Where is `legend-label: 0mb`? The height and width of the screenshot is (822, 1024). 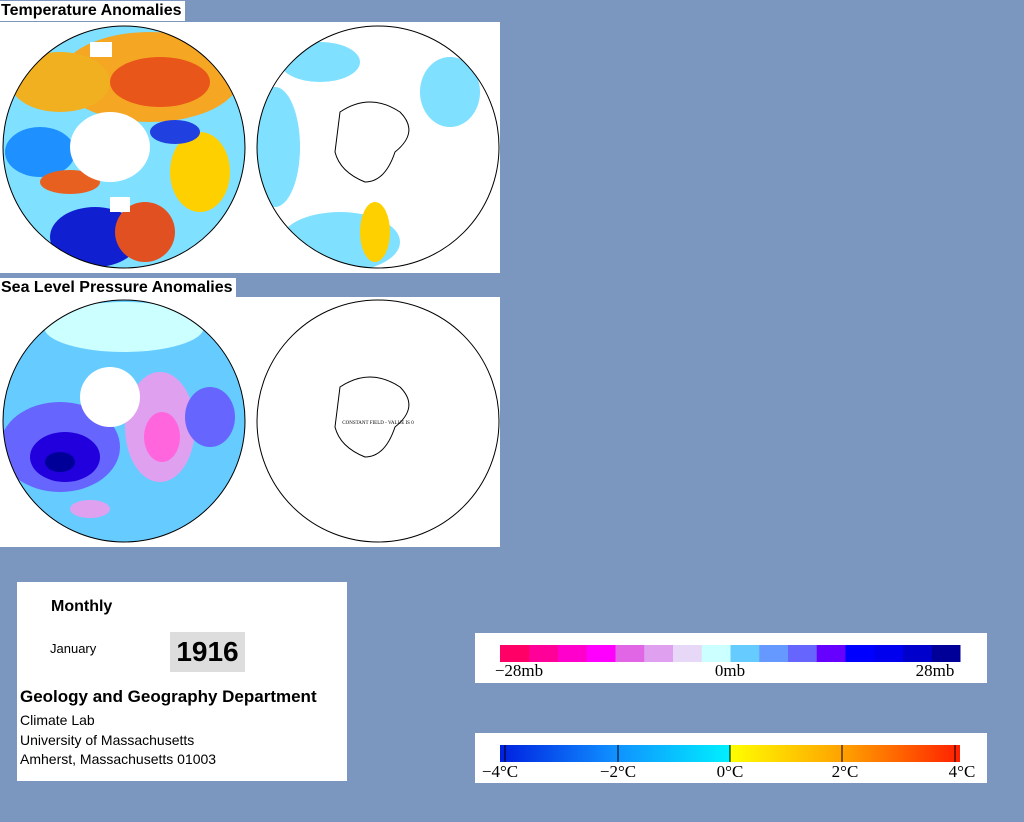 legend-label: 0mb is located at coordinates (730, 670).